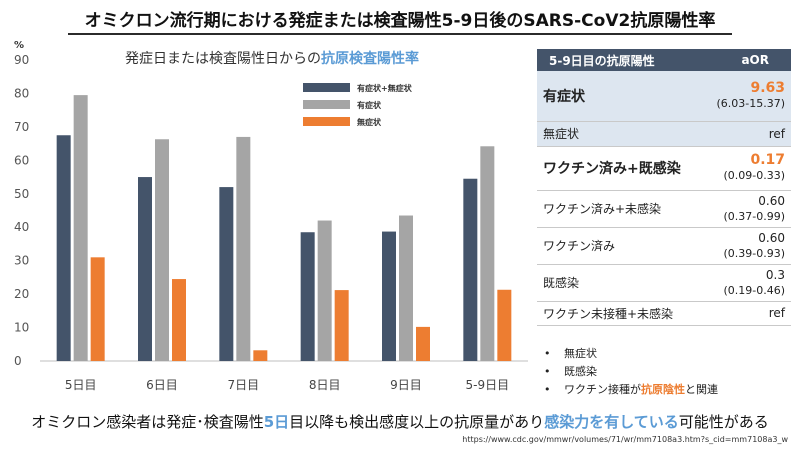 The width and height of the screenshot is (800, 450). Describe the element at coordinates (746, 60) in the screenshot. I see `table-header-aor: aOR` at that location.